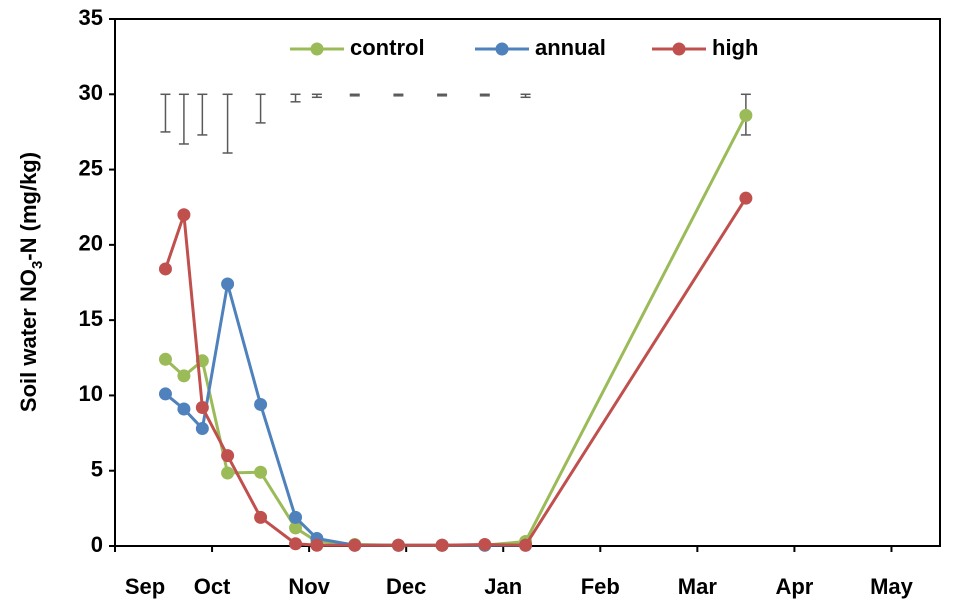 Image resolution: width=954 pixels, height=603 pixels. Describe the element at coordinates (28, 340) in the screenshot. I see `y-label-text: Soil water NO` at that location.